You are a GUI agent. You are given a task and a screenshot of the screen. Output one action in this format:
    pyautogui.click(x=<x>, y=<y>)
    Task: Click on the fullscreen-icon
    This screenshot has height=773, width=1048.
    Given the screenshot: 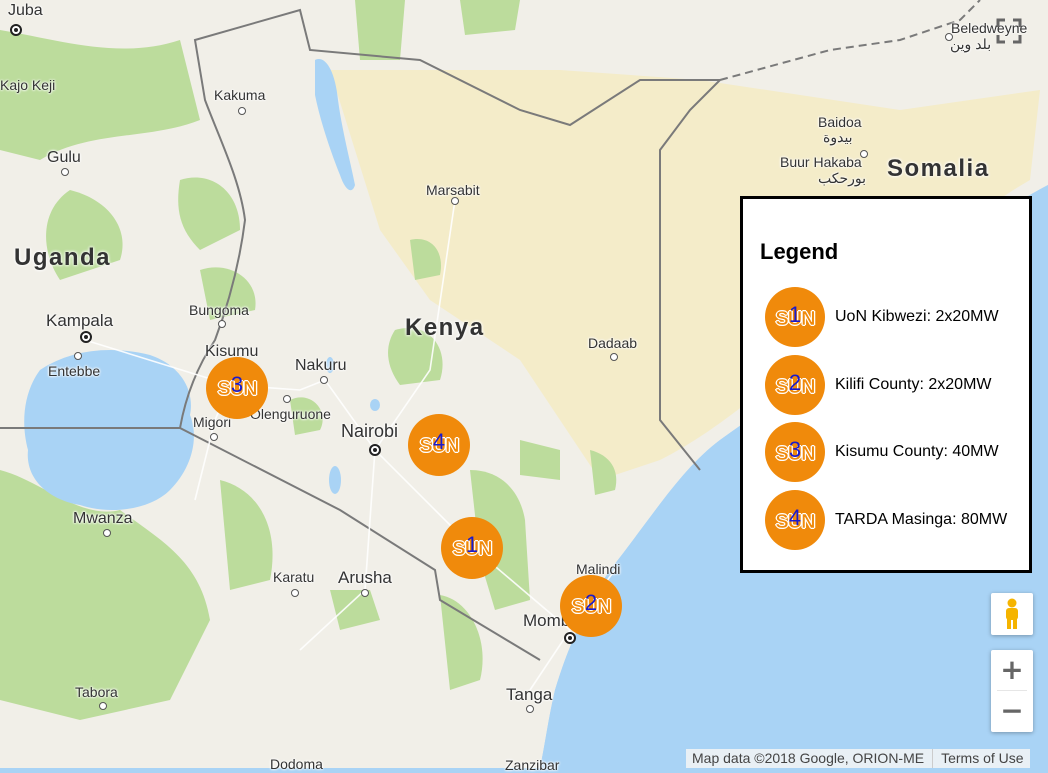 What is the action you would take?
    pyautogui.click(x=1009, y=31)
    